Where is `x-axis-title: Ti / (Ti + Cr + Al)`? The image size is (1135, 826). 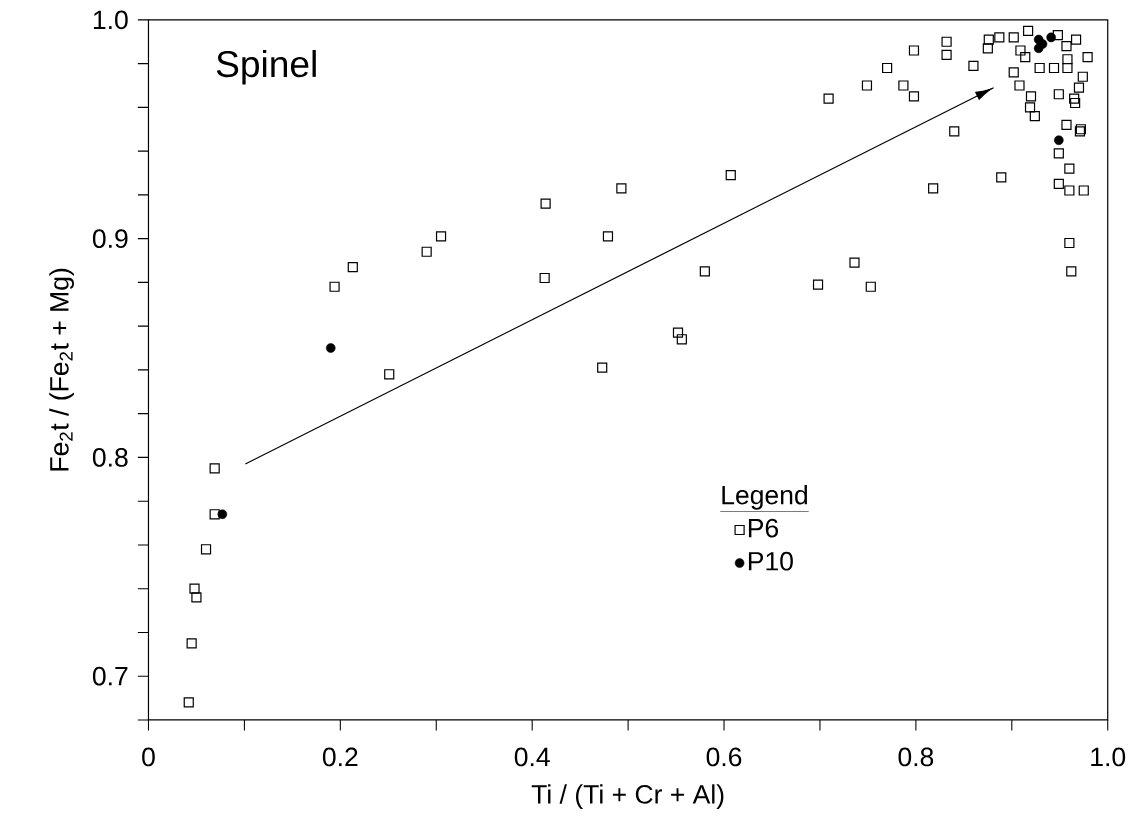 x-axis-title: Ti / (Ti + Cr + Al) is located at coordinates (627, 796).